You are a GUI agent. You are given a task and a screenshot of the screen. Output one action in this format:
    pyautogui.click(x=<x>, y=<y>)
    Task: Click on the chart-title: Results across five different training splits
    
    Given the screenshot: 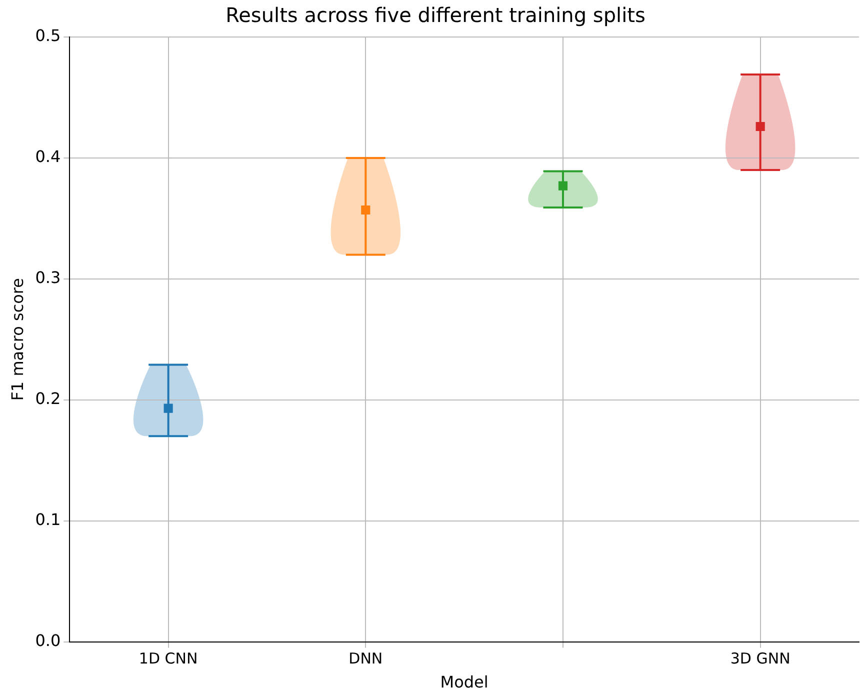 What is the action you would take?
    pyautogui.click(x=436, y=15)
    